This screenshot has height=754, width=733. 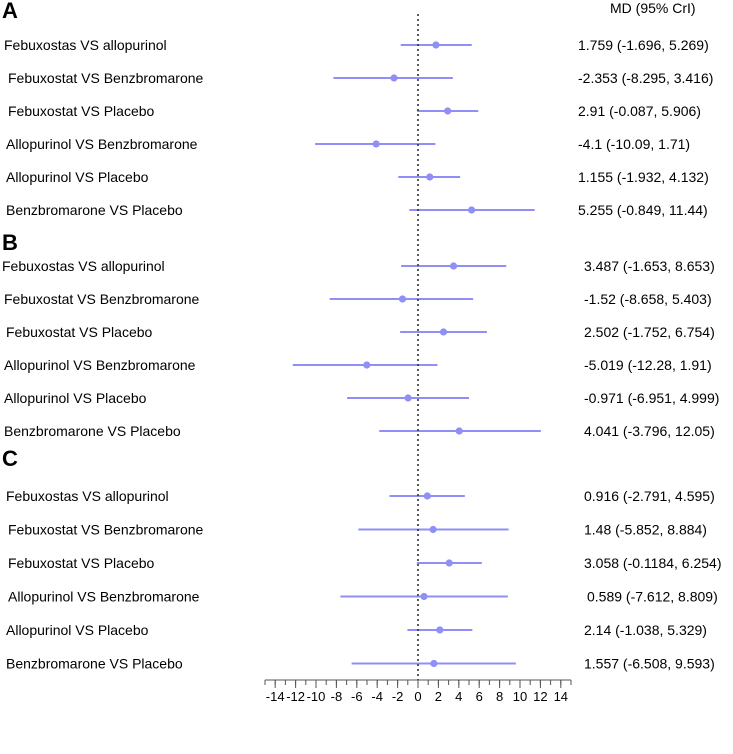 I want to click on ci-value-label: 3.487 (-1.653, 8.653), so click(x=649, y=266).